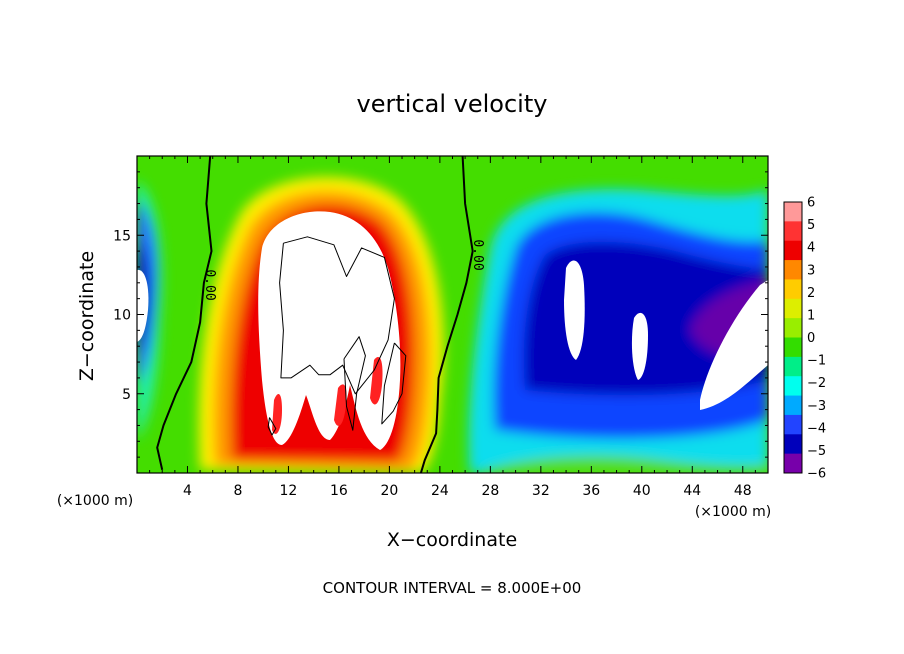 The height and width of the screenshot is (654, 904). What do you see at coordinates (811, 338) in the screenshot?
I see `colorbar-label: 0` at bounding box center [811, 338].